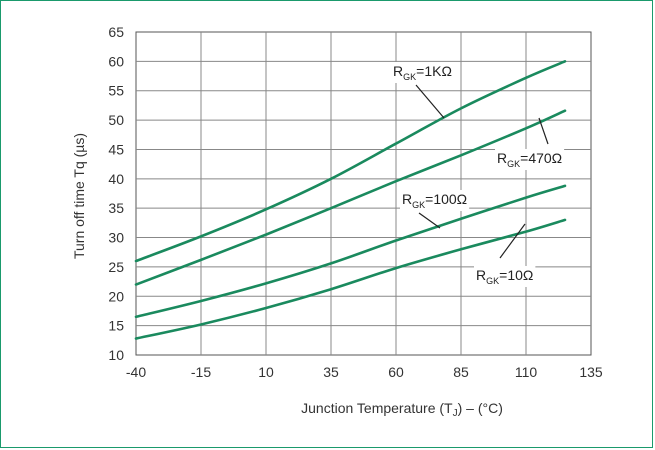 The height and width of the screenshot is (450, 655). I want to click on y-tick-label: 35, so click(116, 208).